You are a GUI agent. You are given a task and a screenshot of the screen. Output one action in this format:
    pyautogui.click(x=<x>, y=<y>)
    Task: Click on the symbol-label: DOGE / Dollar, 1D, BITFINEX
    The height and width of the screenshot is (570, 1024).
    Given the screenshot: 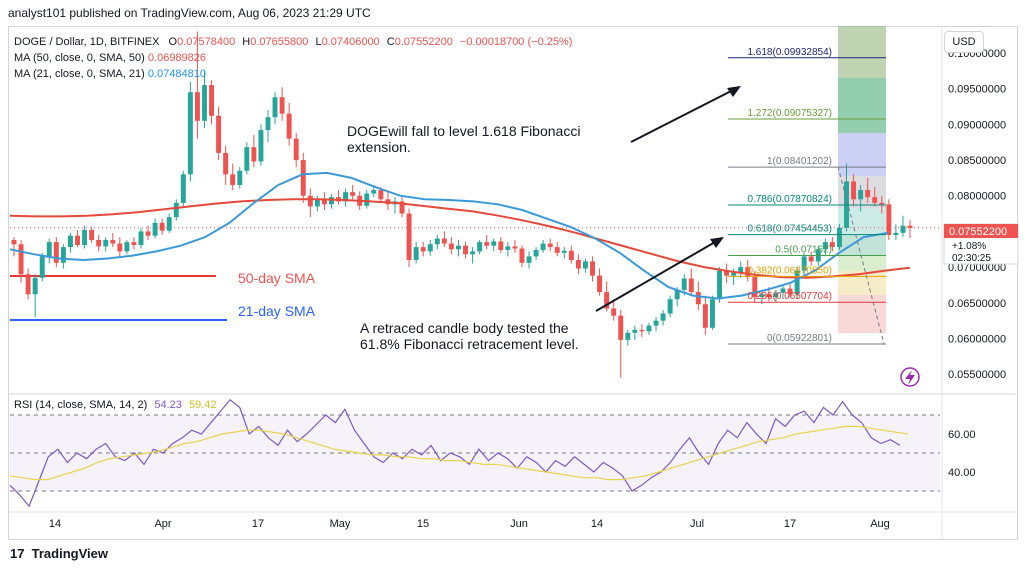 What is the action you would take?
    pyautogui.click(x=87, y=42)
    